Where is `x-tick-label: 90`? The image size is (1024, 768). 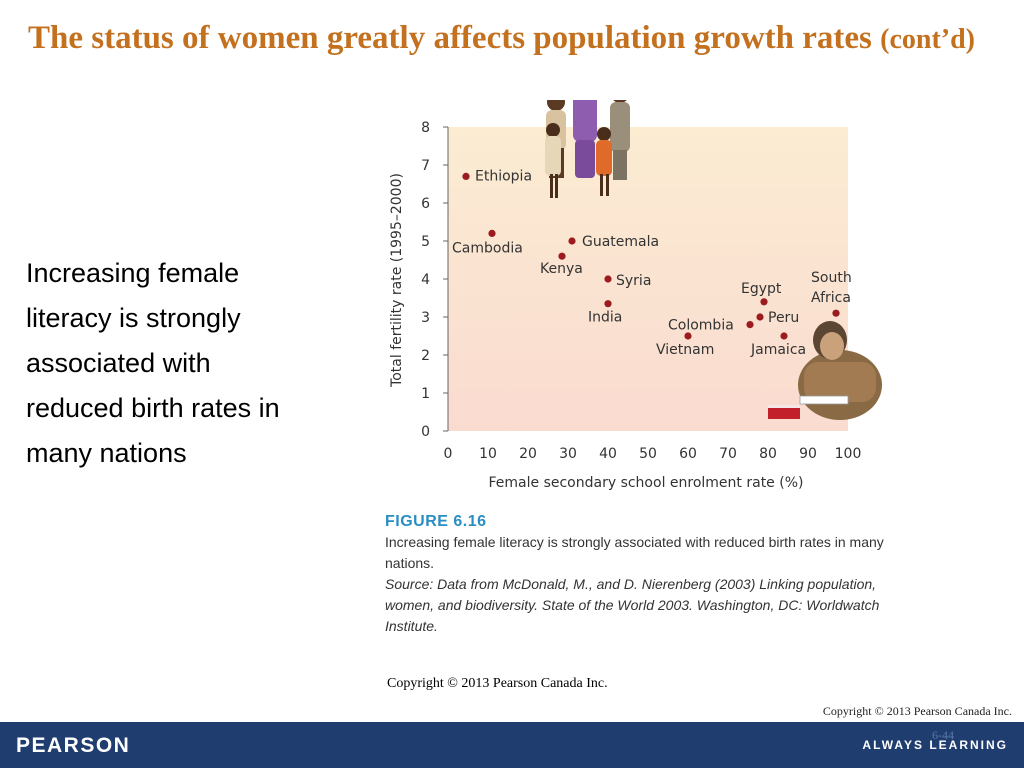 x-tick-label: 90 is located at coordinates (808, 454).